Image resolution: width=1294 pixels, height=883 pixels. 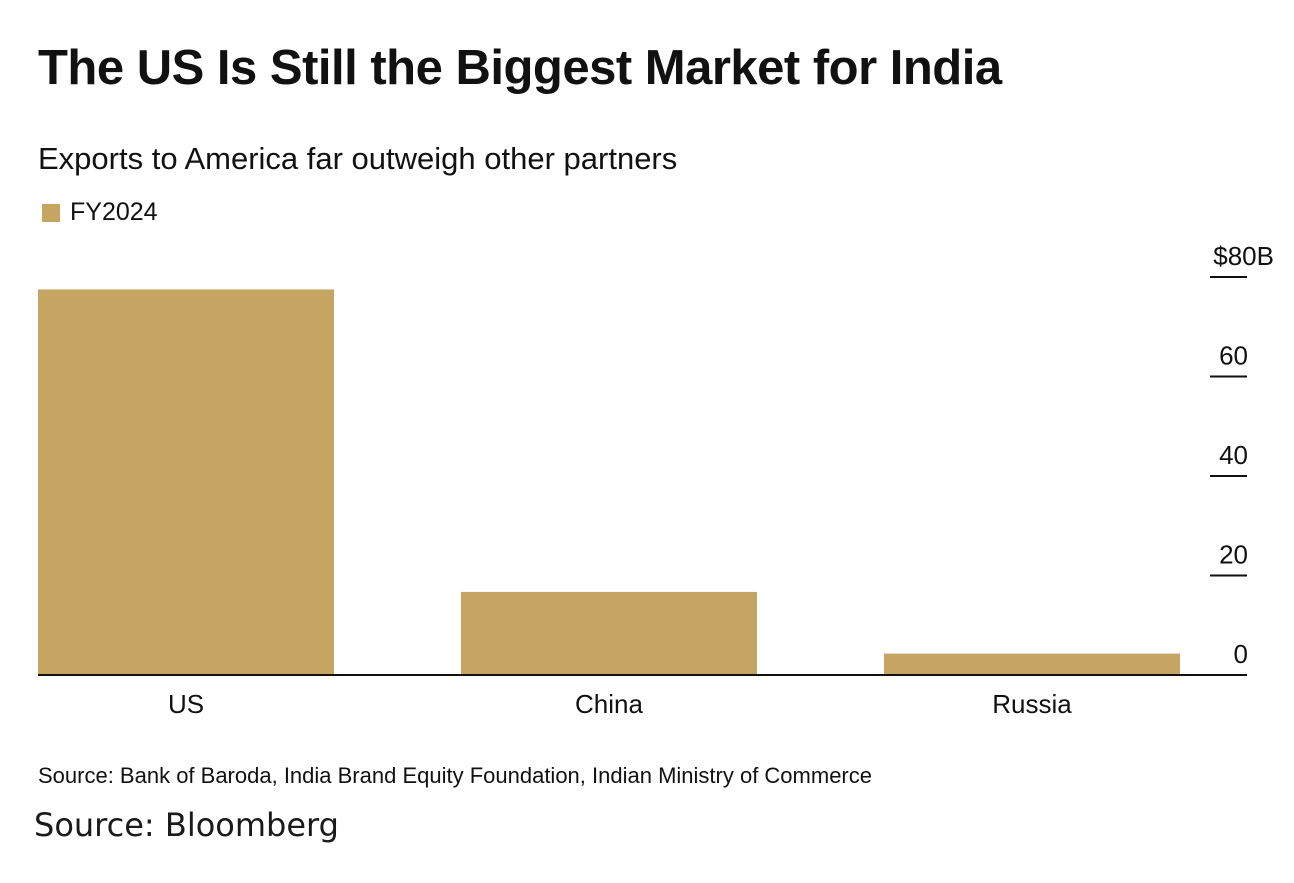 I want to click on y-tick-label: 60, so click(x=1233, y=356).